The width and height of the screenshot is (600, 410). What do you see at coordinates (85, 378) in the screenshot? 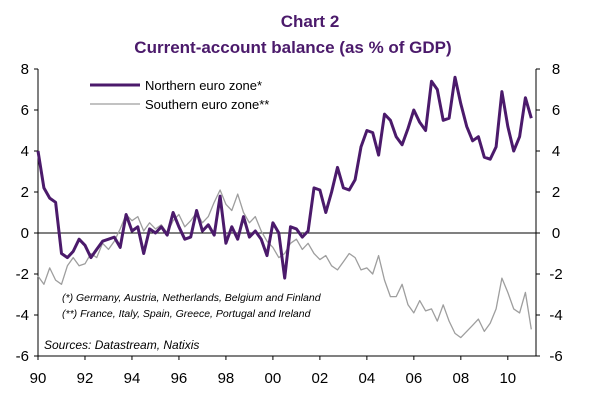
I see `x-tick-label: 92` at bounding box center [85, 378].